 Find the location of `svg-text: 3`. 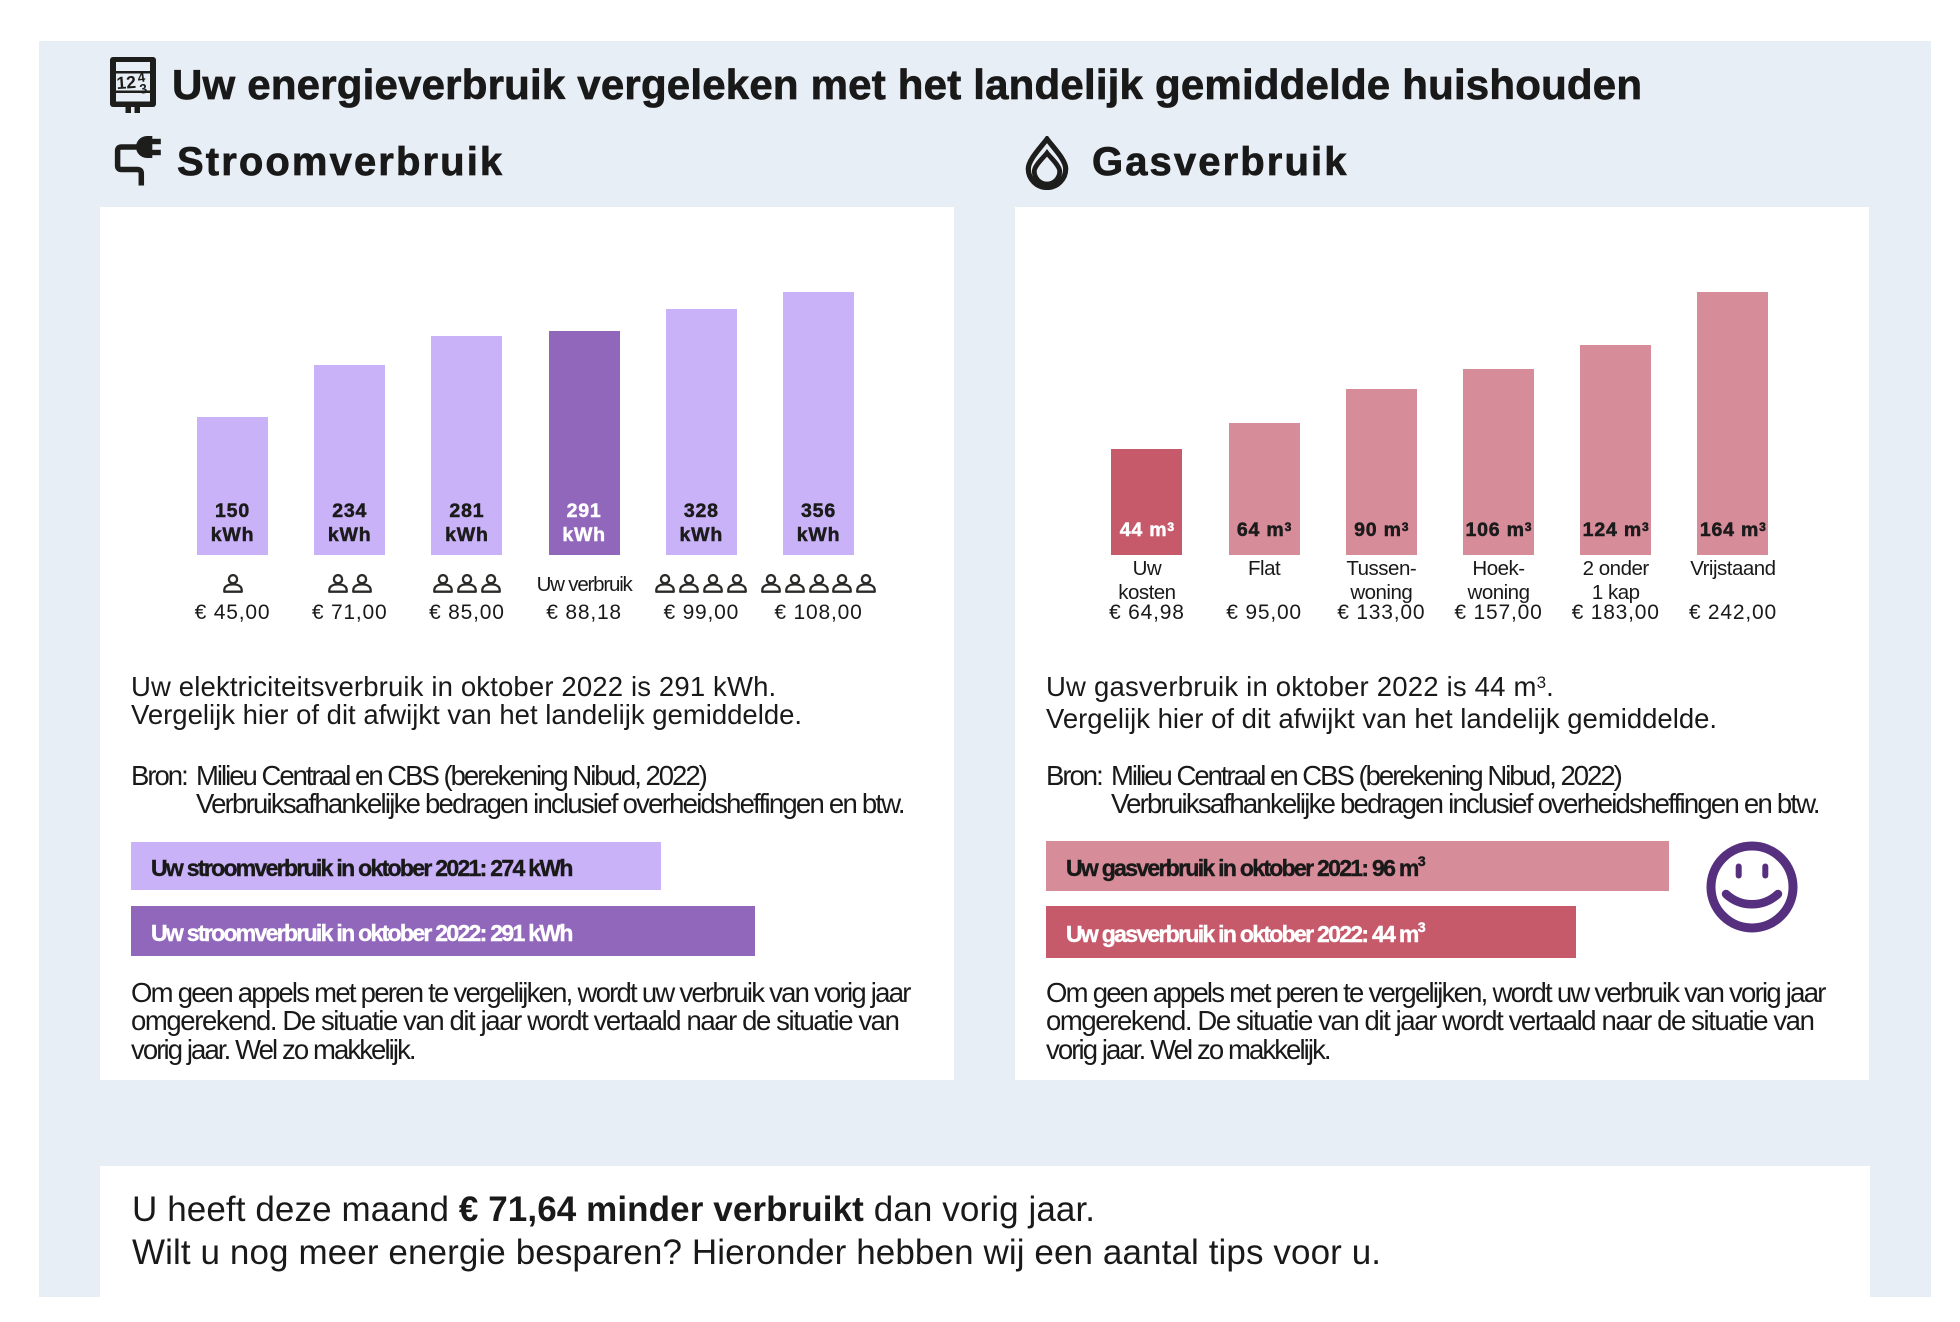

svg-text: 3 is located at coordinates (144, 89).